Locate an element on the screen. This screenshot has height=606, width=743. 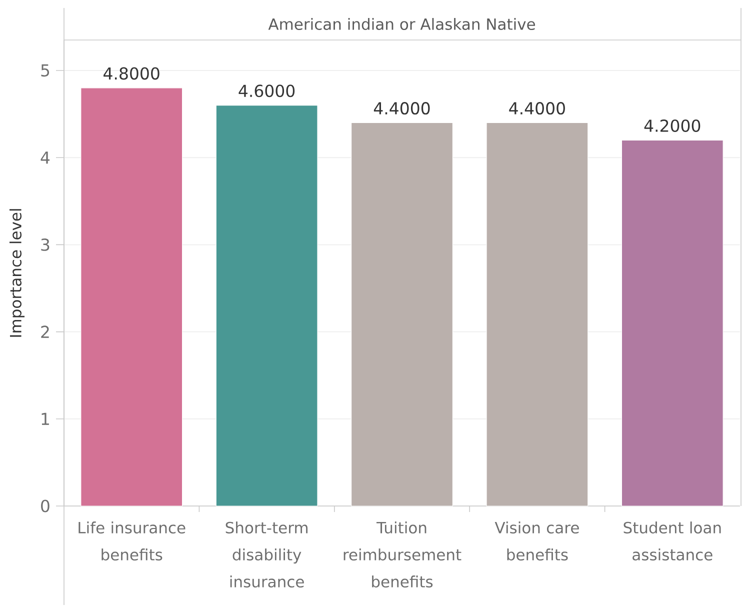
y-tick-label: 1 is located at coordinates (45, 418).